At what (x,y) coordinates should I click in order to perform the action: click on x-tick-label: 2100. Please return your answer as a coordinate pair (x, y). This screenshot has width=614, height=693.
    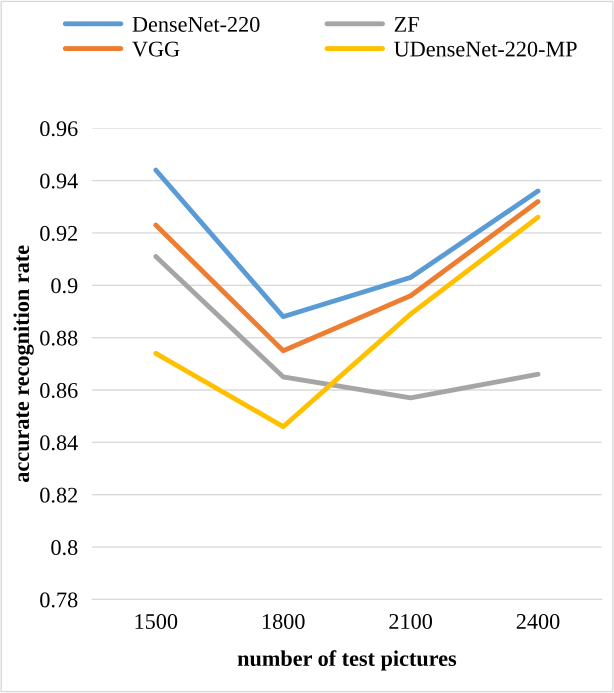
    Looking at the image, I should click on (410, 621).